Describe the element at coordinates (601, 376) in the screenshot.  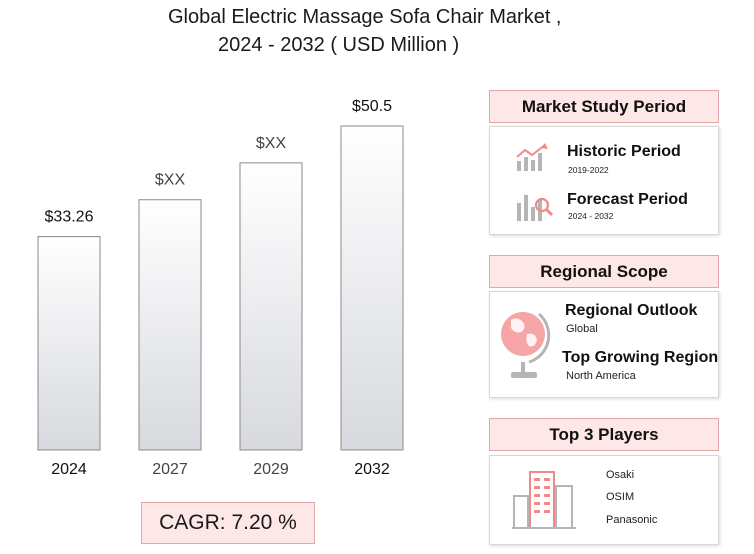
I see `top-growing-region-value: North America` at that location.